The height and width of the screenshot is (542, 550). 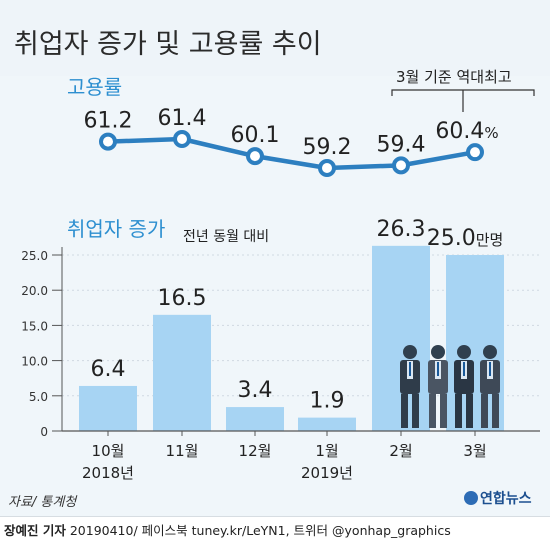 What do you see at coordinates (108, 369) in the screenshot?
I see `bar-value-label: 6.4` at bounding box center [108, 369].